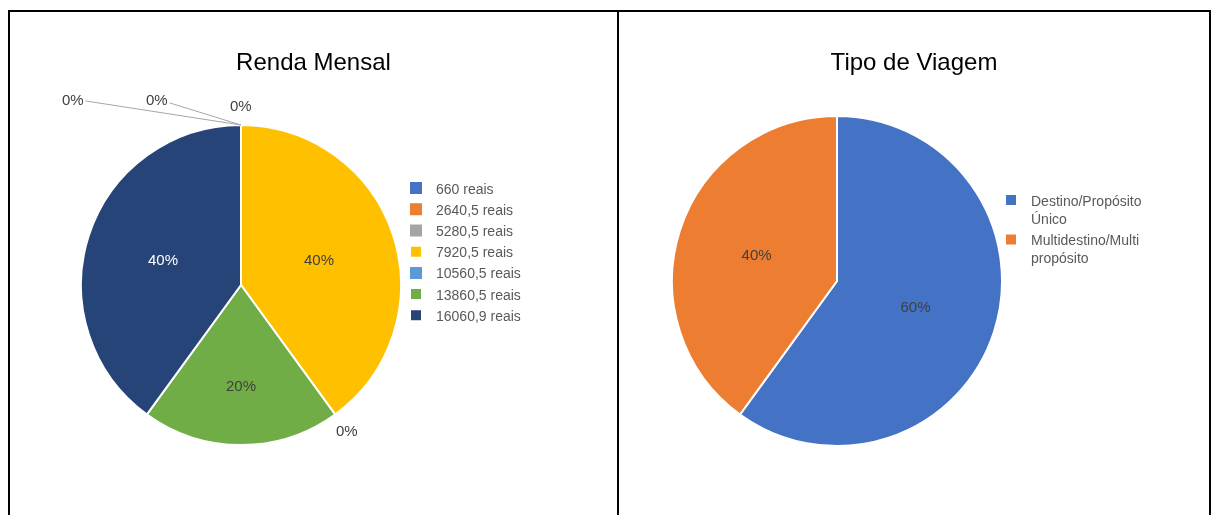 The width and height of the screenshot is (1213, 515). Describe the element at coordinates (475, 209) in the screenshot. I see `legend-label: 2640,5 reais` at that location.